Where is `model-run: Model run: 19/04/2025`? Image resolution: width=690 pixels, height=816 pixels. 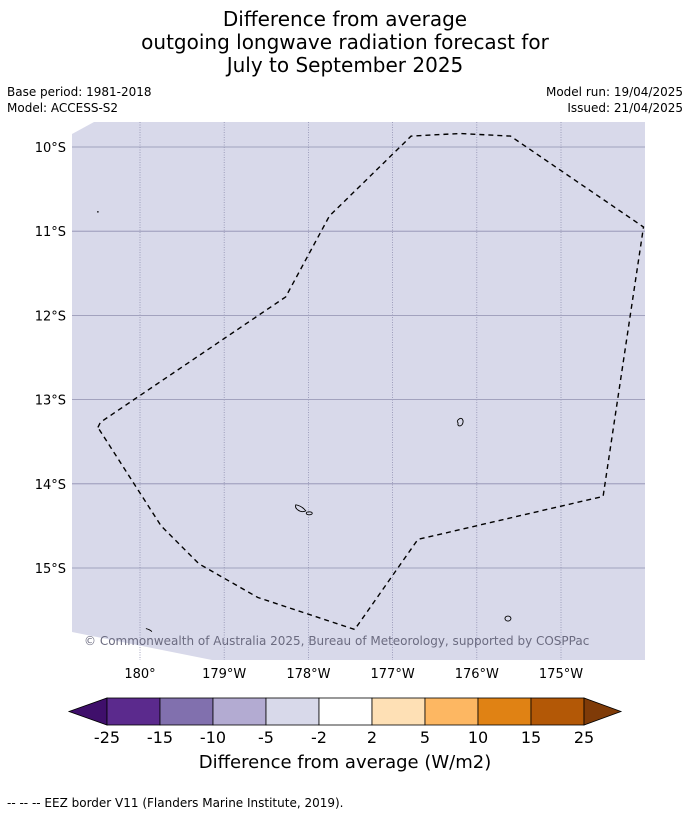 model-run: Model run: 19/04/2025 is located at coordinates (614, 92).